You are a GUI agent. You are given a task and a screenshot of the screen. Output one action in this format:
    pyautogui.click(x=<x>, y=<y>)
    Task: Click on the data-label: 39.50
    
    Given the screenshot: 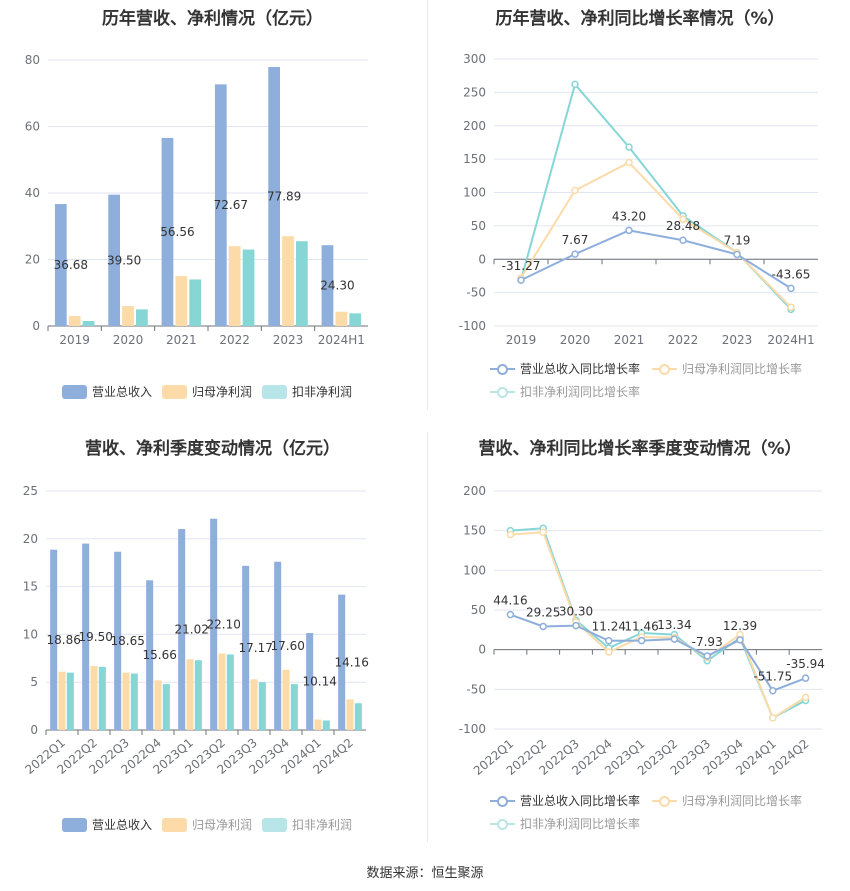 What is the action you would take?
    pyautogui.click(x=124, y=260)
    